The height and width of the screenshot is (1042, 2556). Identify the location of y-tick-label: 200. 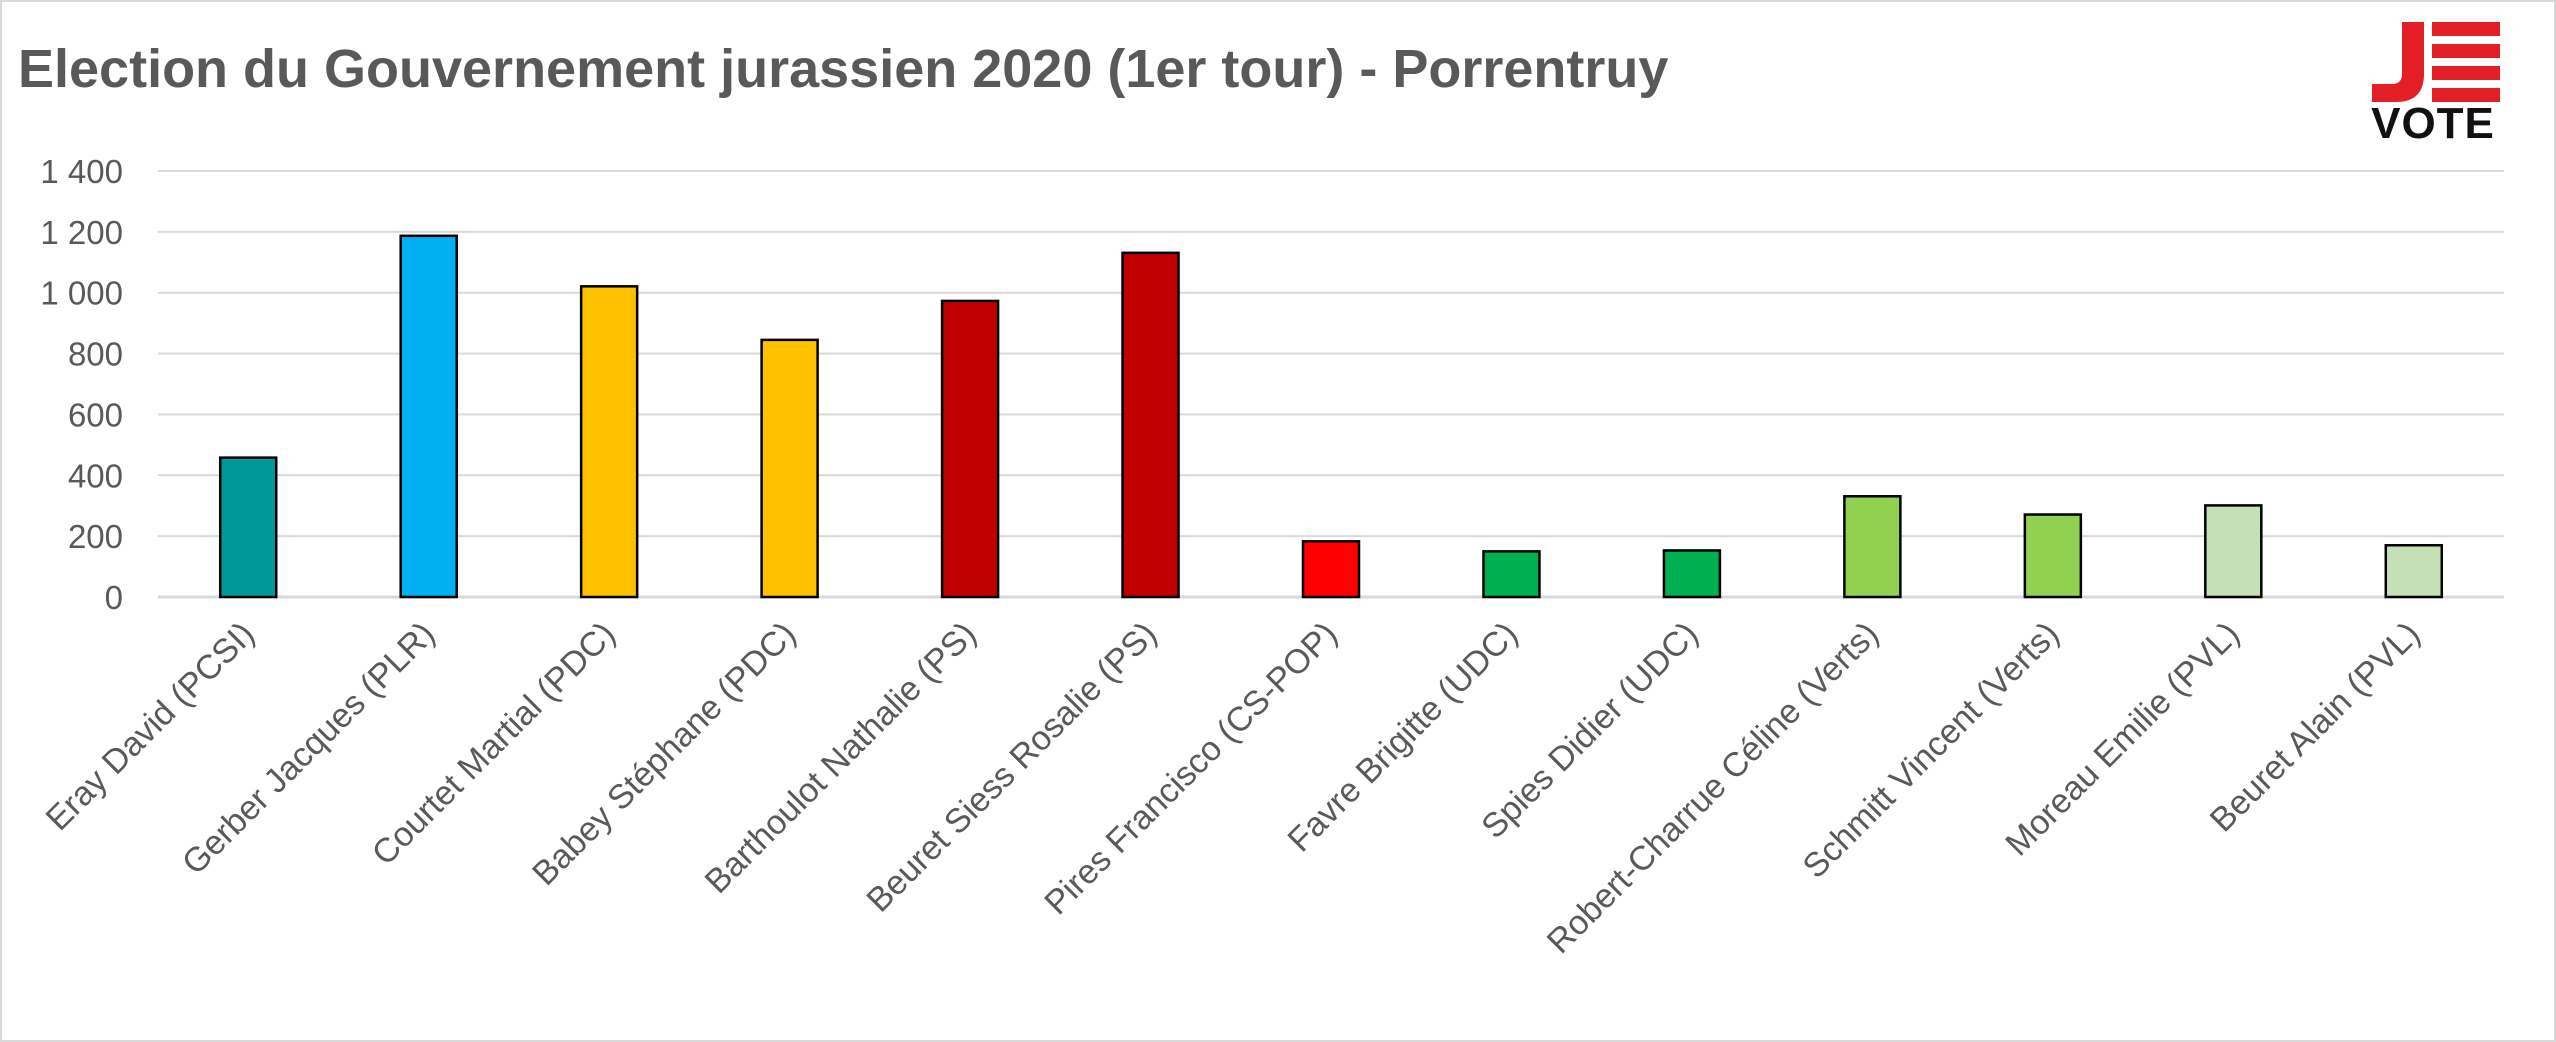
(95, 536).